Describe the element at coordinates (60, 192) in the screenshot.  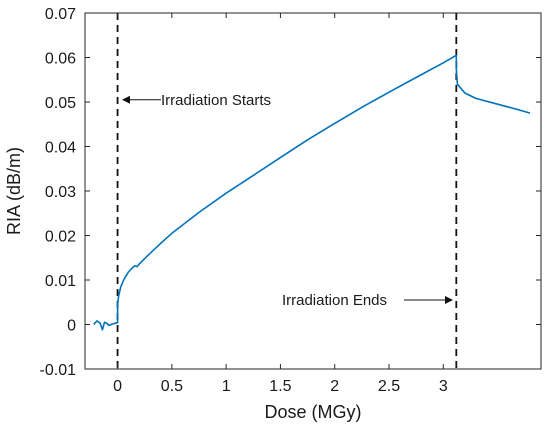
I see `y-tick-label: 0.03` at that location.